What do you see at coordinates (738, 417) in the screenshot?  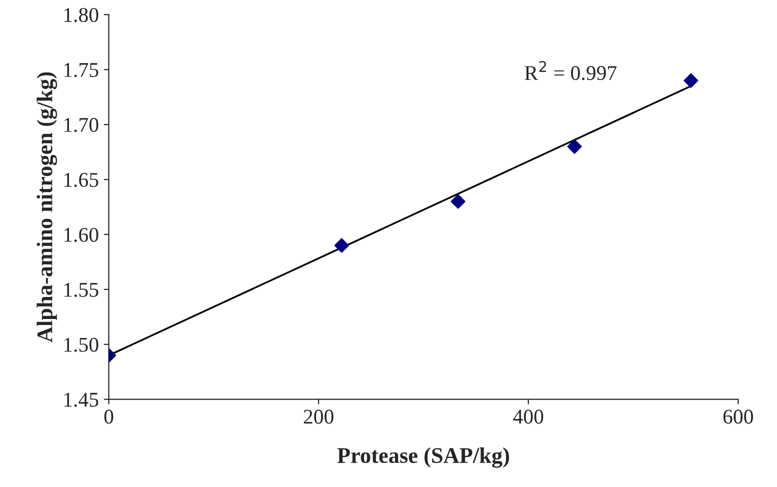 I see `x-tick-label: 600` at bounding box center [738, 417].